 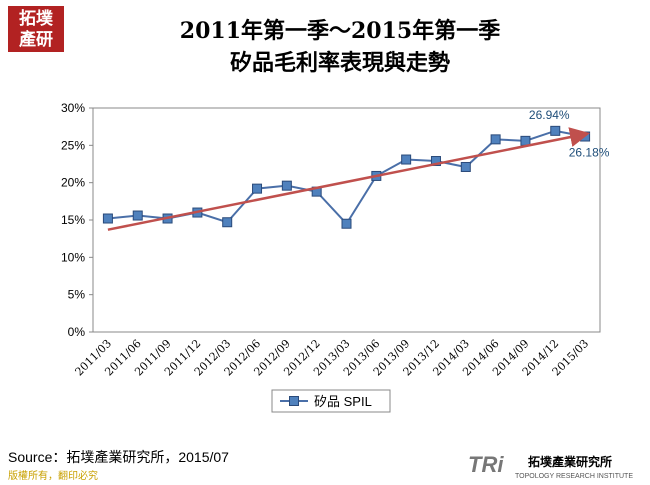 What do you see at coordinates (574, 476) in the screenshot?
I see `brand-english: TOPOLOGY RESEARCH INSTITUTE` at bounding box center [574, 476].